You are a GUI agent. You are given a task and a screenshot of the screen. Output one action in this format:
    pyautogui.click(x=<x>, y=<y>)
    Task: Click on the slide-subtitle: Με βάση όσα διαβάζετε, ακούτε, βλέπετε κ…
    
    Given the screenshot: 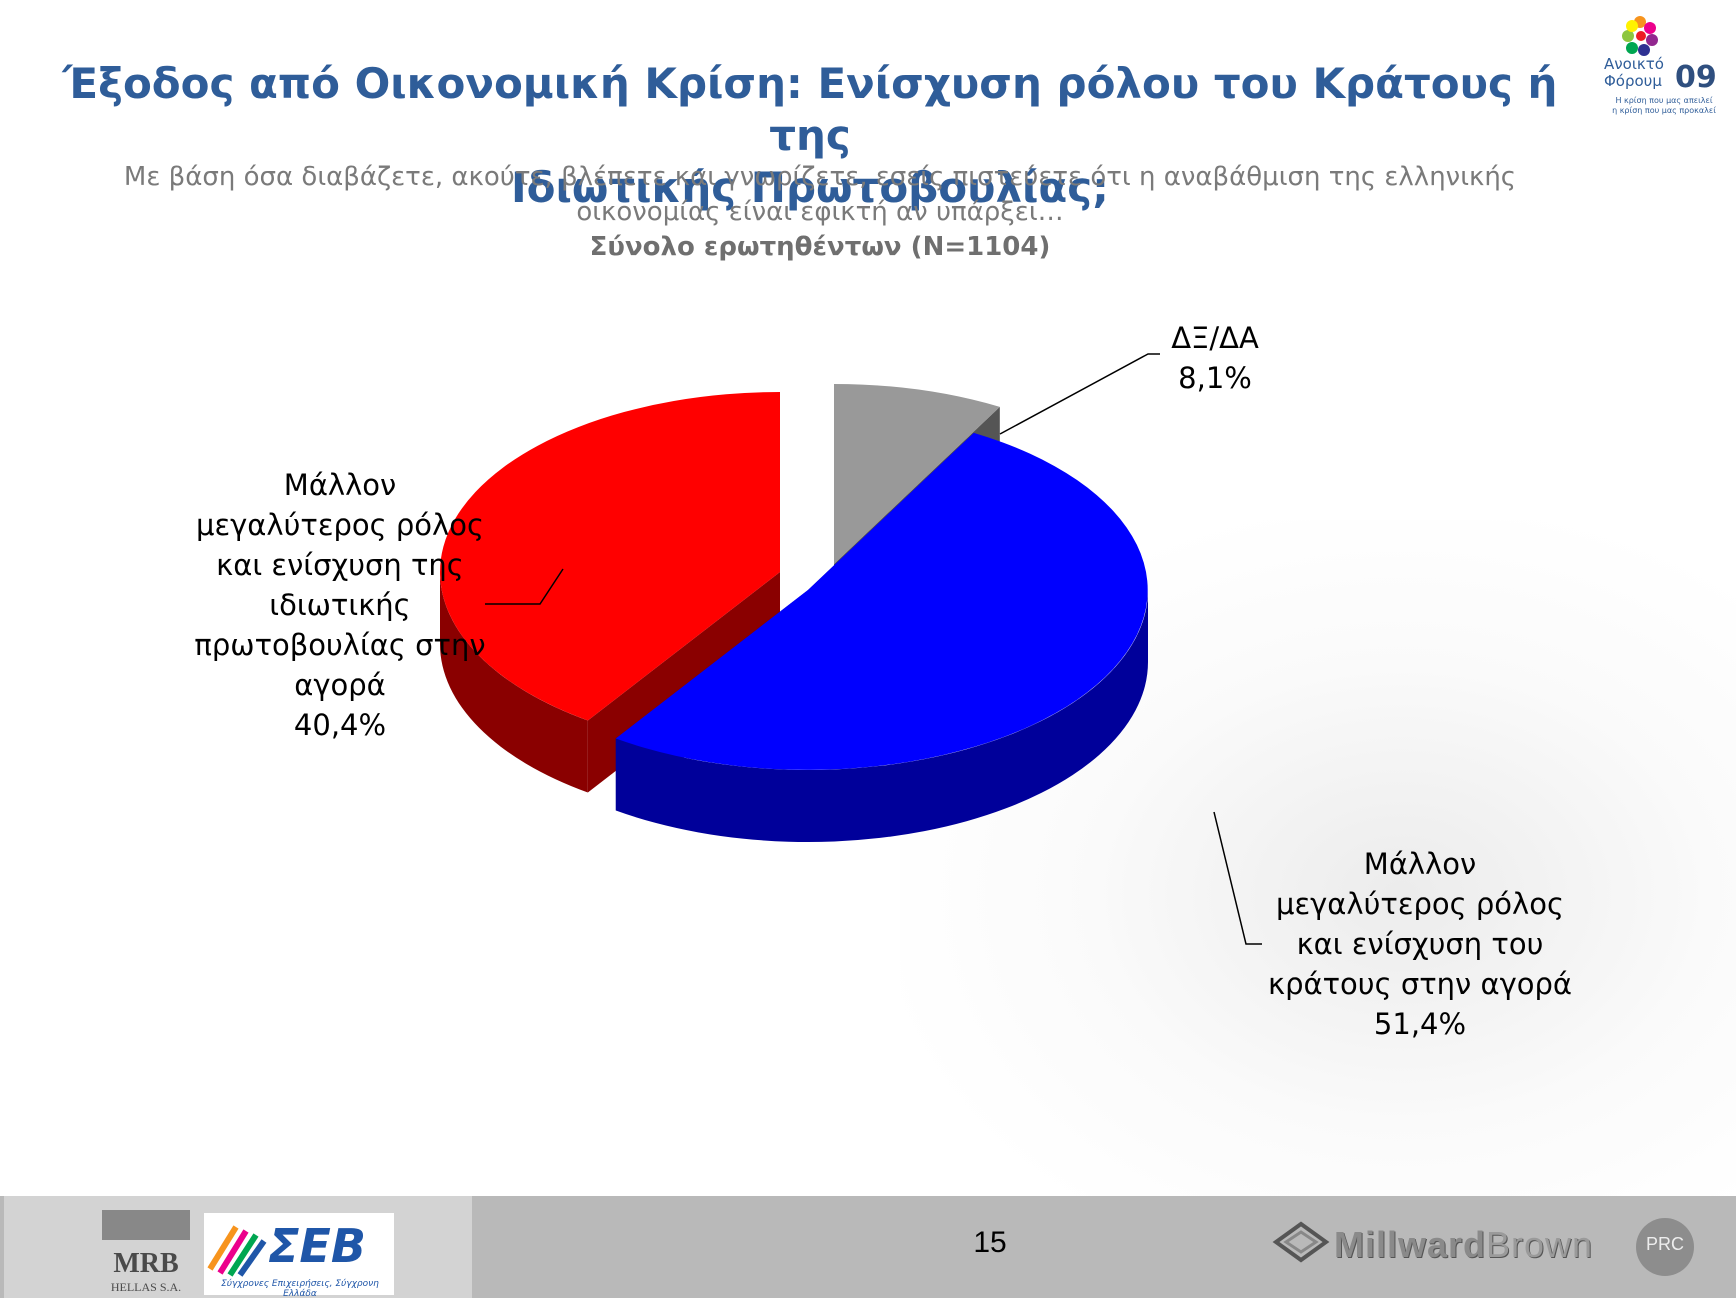 What is the action you would take?
    pyautogui.click(x=820, y=212)
    